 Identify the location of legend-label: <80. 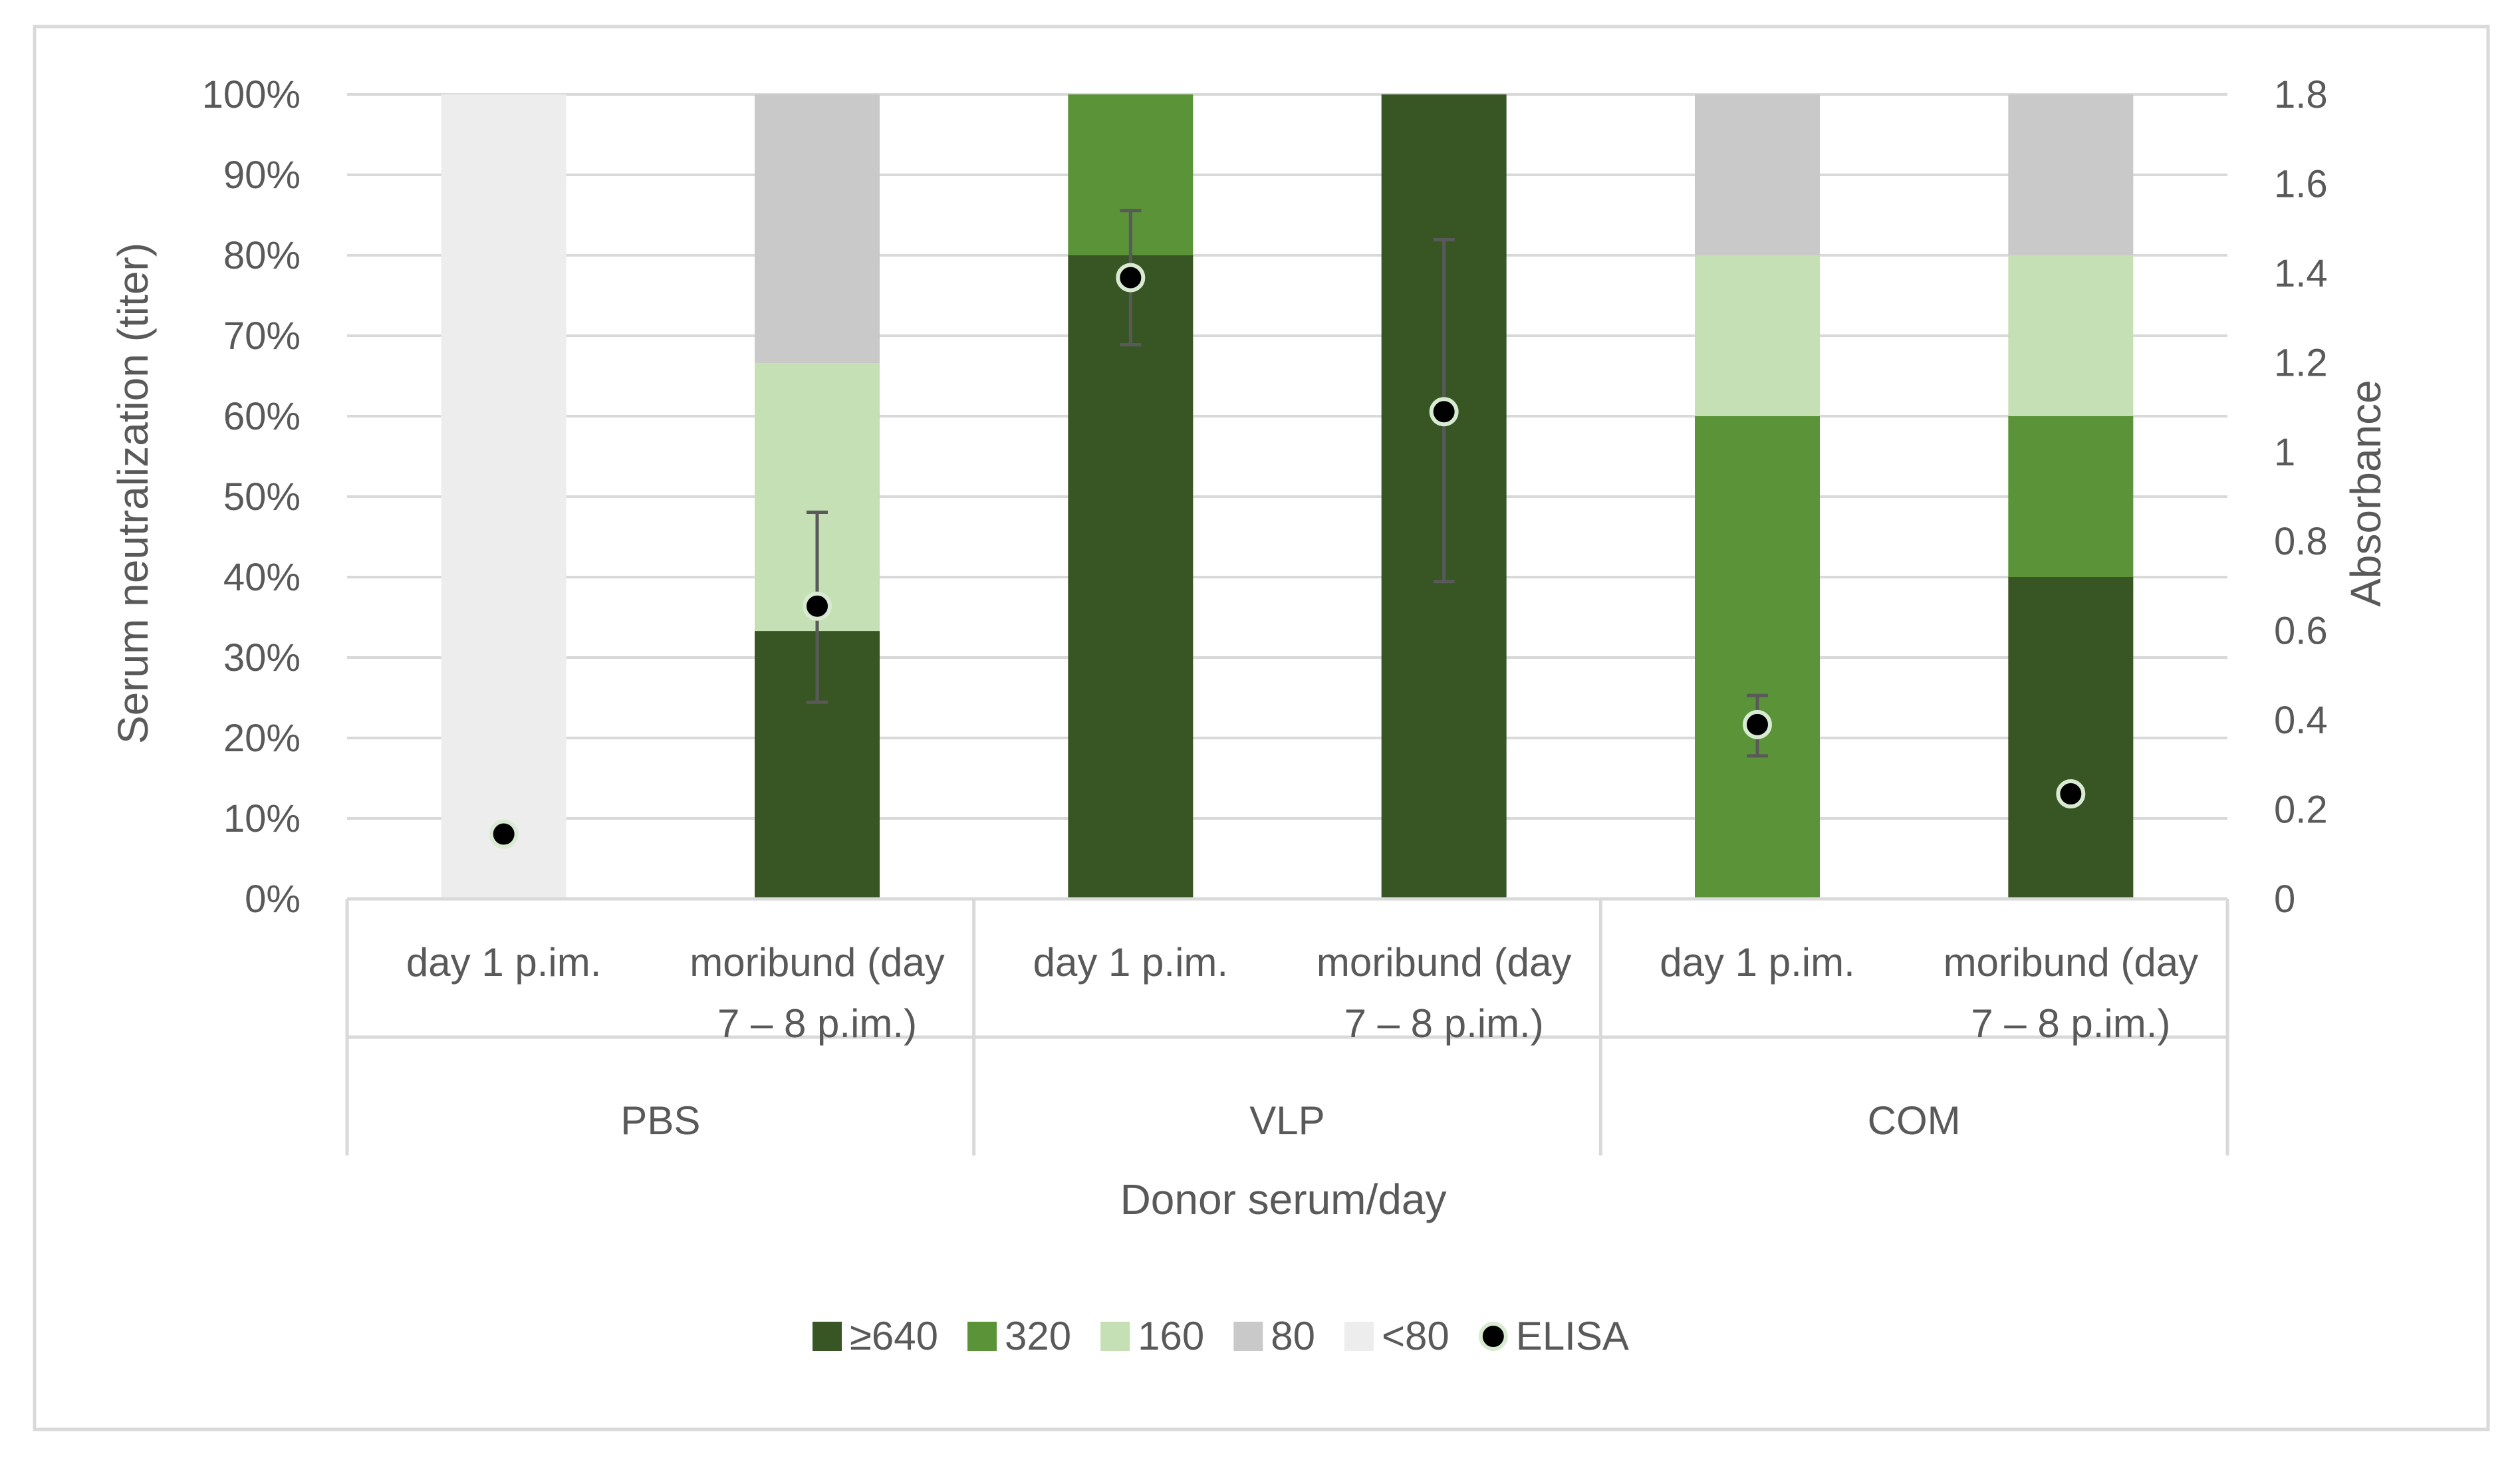
(1416, 1336).